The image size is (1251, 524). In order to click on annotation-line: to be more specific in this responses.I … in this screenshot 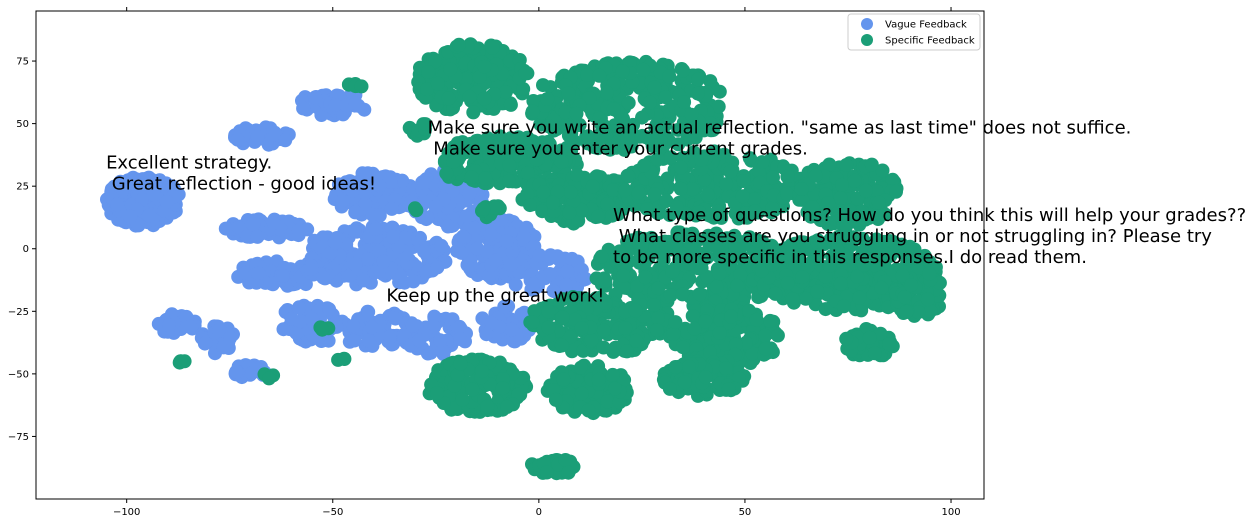, I will do `click(850, 257)`.